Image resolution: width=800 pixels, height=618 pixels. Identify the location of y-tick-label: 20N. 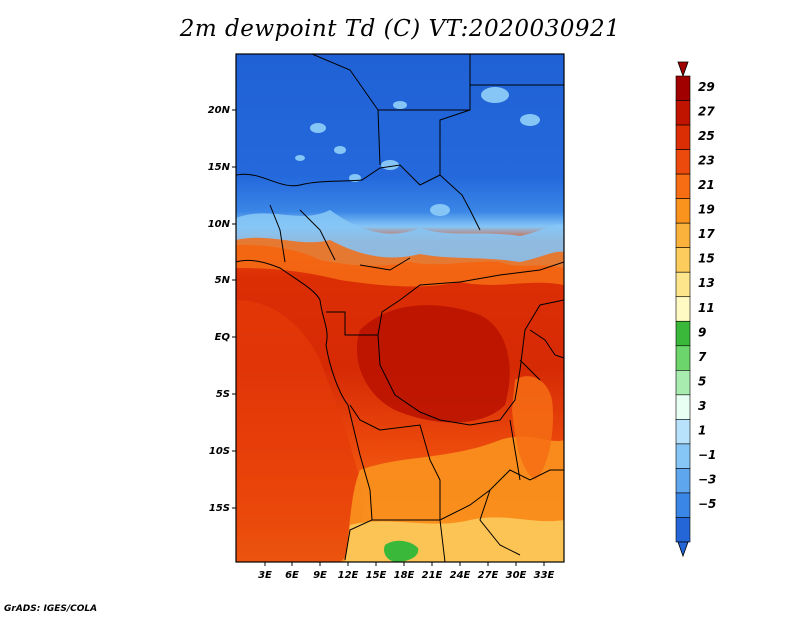
(219, 110).